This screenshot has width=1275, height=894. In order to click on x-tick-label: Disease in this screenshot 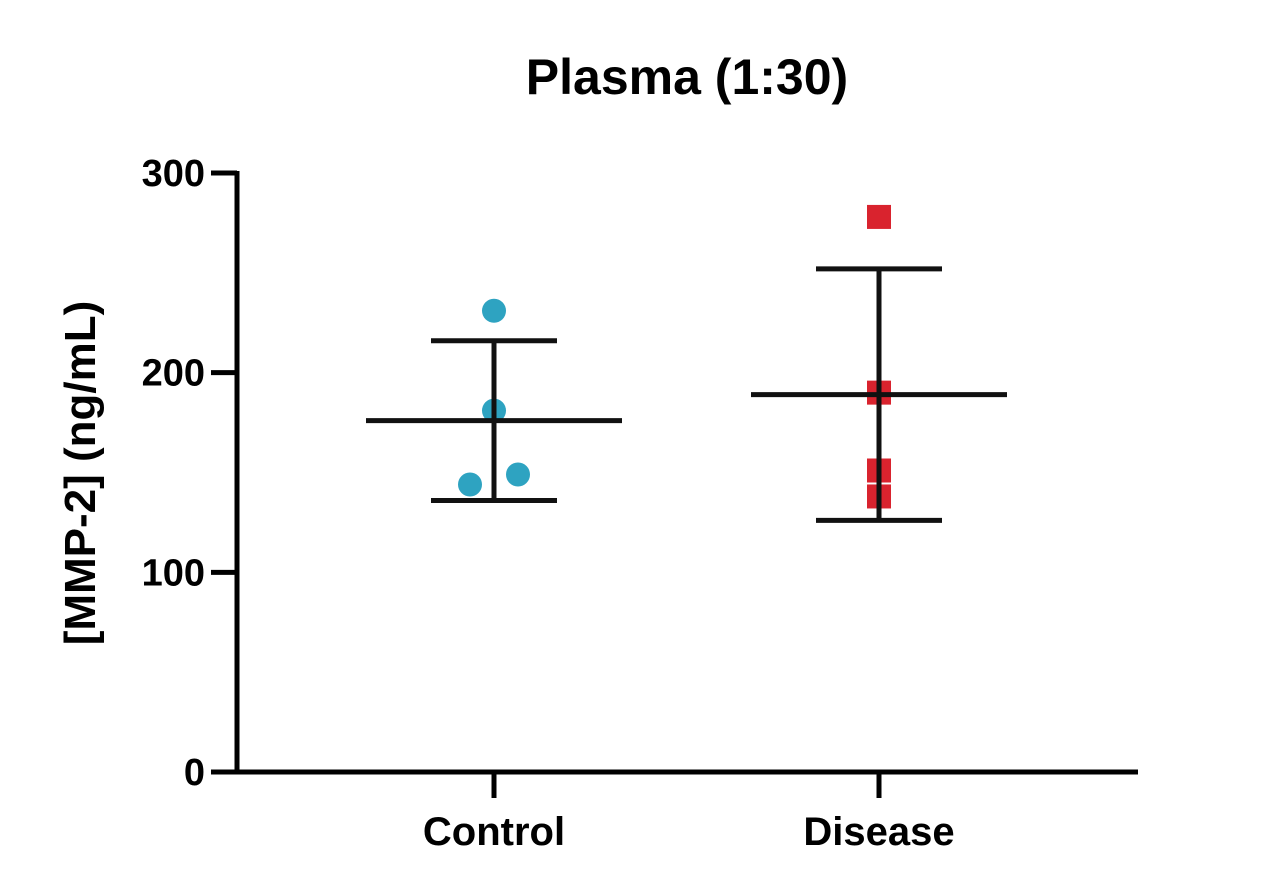, I will do `click(878, 832)`.